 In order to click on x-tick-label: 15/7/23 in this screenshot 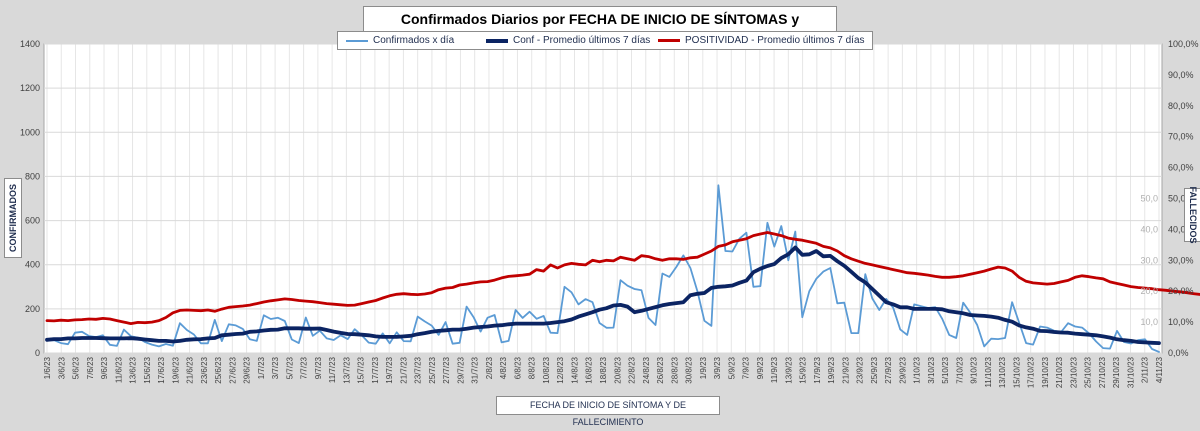, I will do `click(361, 369)`.